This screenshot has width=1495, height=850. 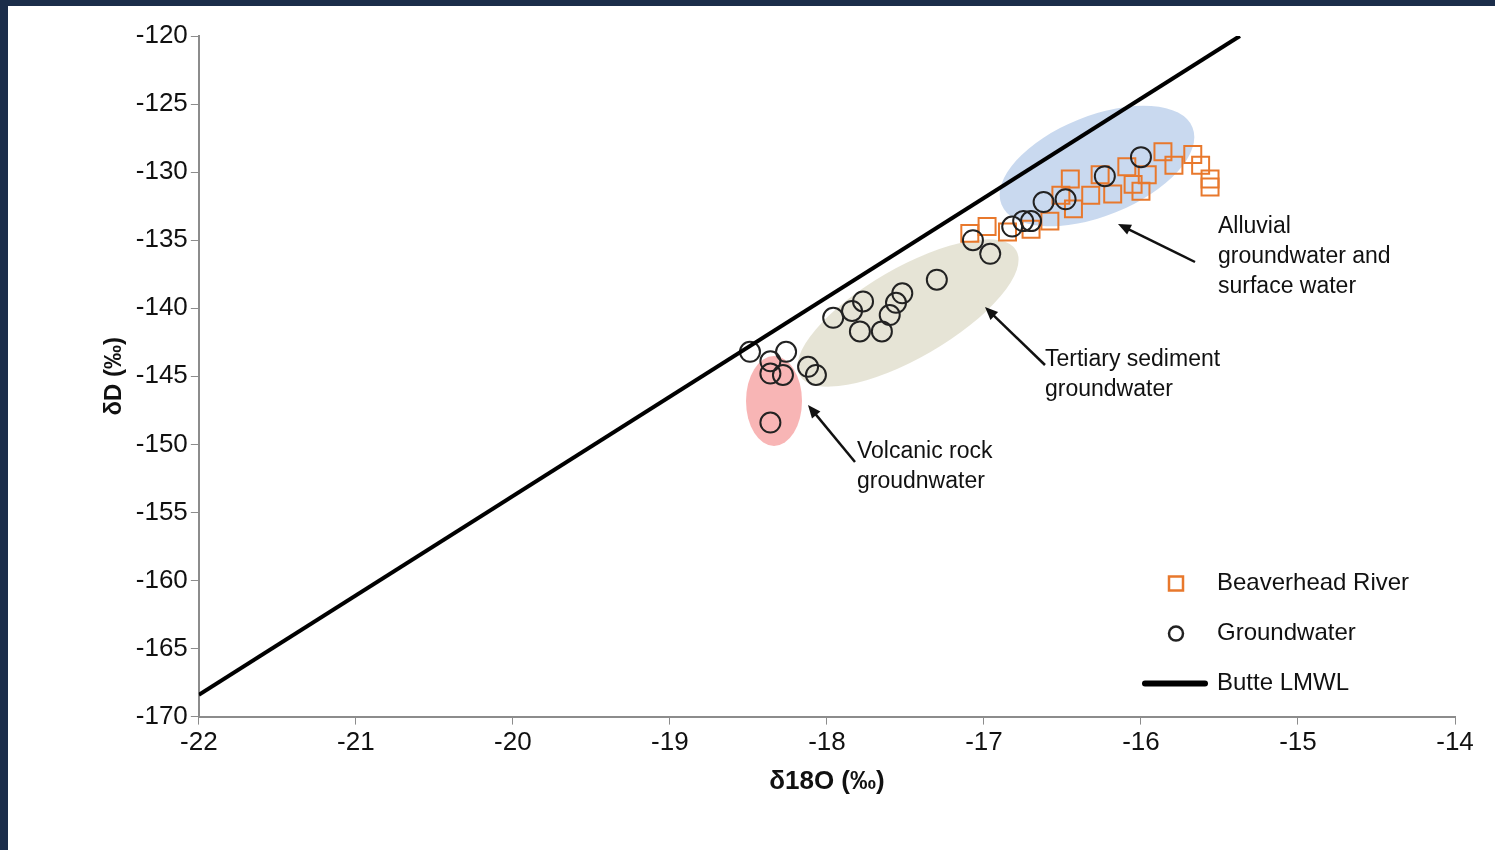 What do you see at coordinates (1455, 741) in the screenshot?
I see `x-tick-label: -14` at bounding box center [1455, 741].